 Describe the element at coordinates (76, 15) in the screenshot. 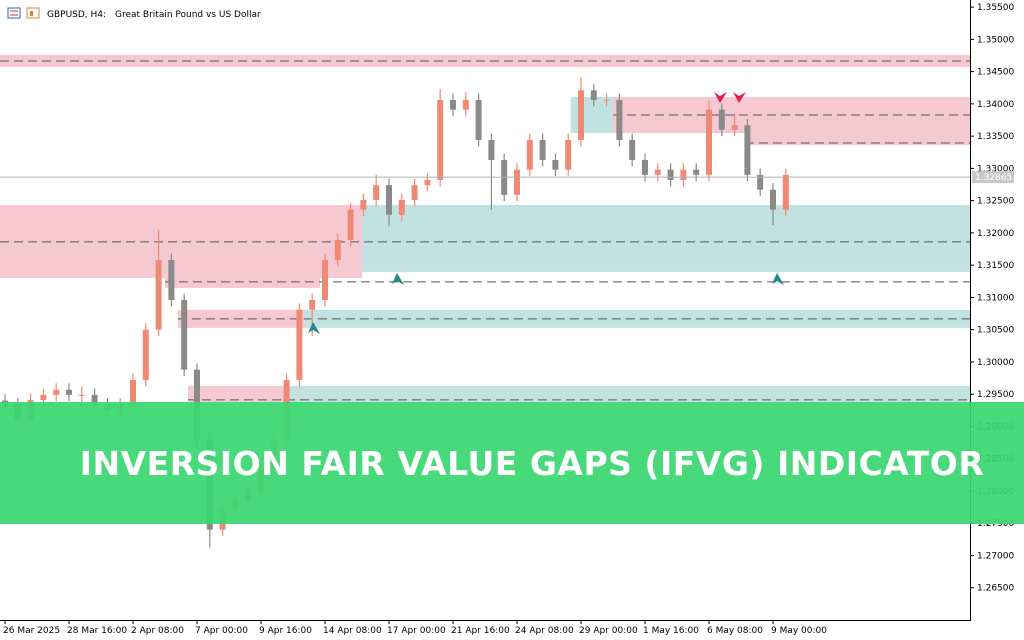

I see `chart-title: GBPUSD, H4:` at that location.